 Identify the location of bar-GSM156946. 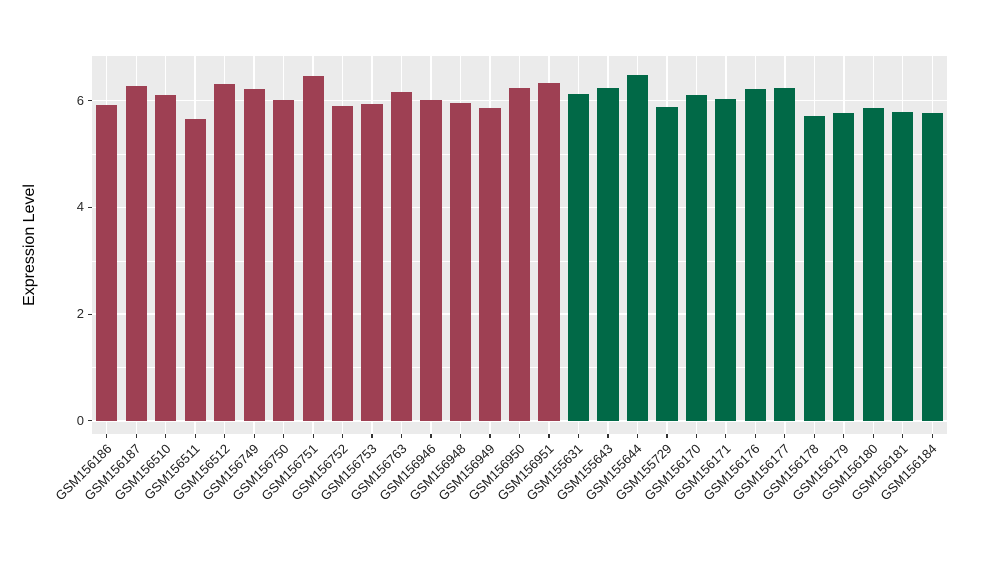
(431, 260).